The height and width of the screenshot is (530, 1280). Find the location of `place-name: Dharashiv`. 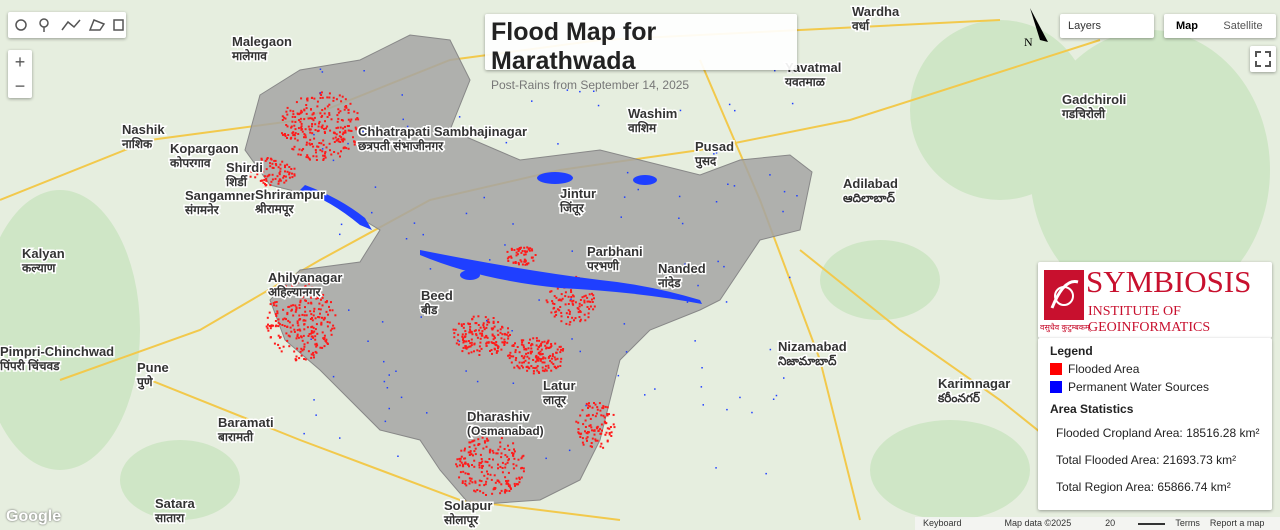

place-name: Dharashiv is located at coordinates (499, 416).